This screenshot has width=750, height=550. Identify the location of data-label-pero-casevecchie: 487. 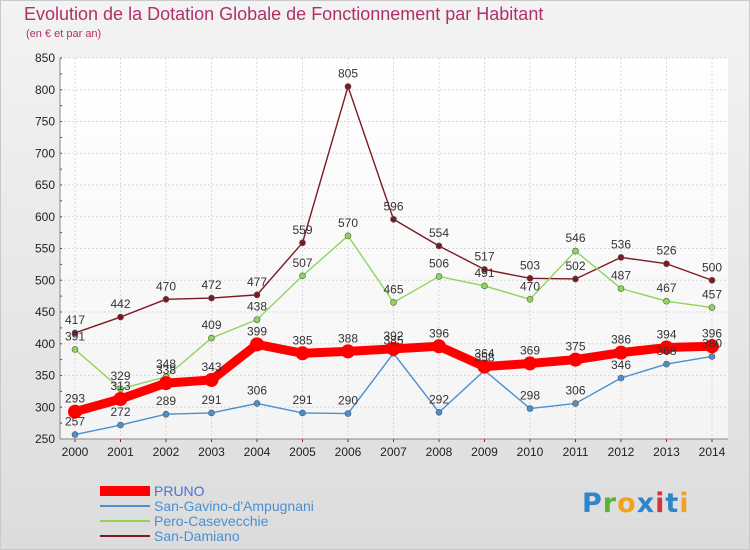
(621, 276).